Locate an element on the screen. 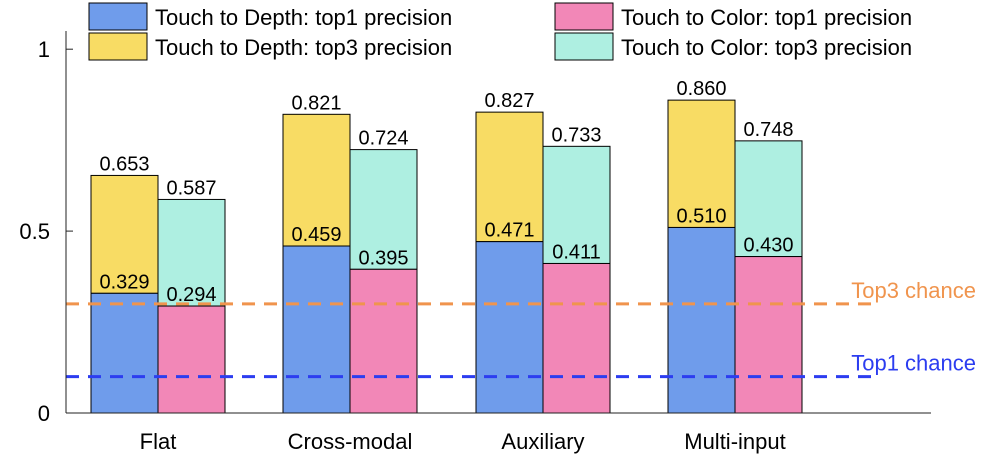 This screenshot has width=986, height=464. bar-auxiliary-color-top3 is located at coordinates (576, 204).